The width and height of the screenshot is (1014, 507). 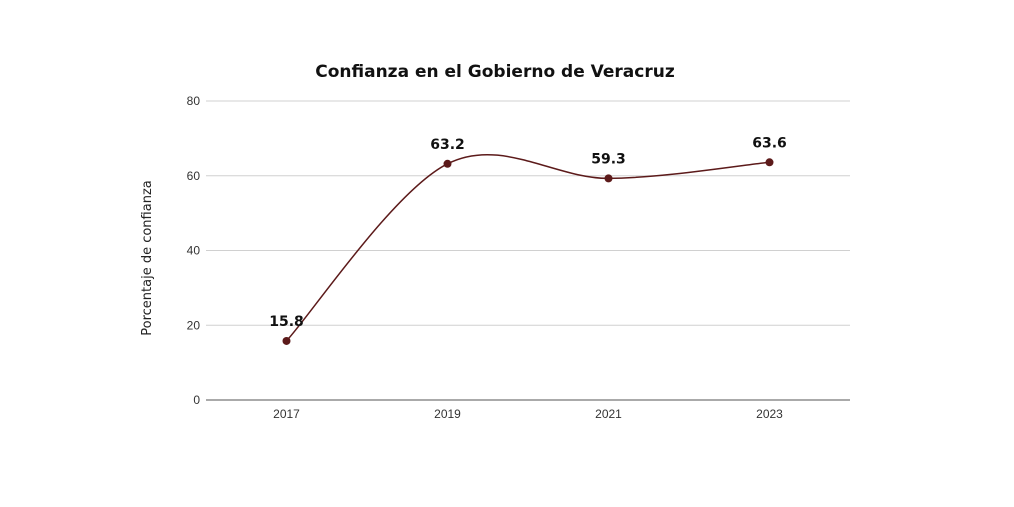 I want to click on y-tick-label: 60, so click(x=194, y=176).